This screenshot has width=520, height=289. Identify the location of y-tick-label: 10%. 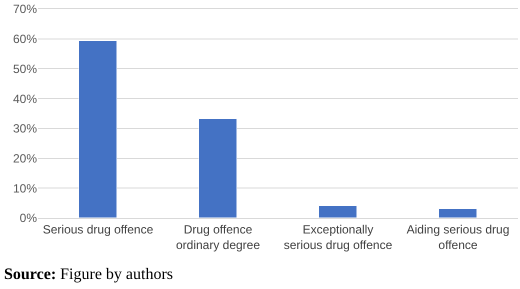
(25, 188).